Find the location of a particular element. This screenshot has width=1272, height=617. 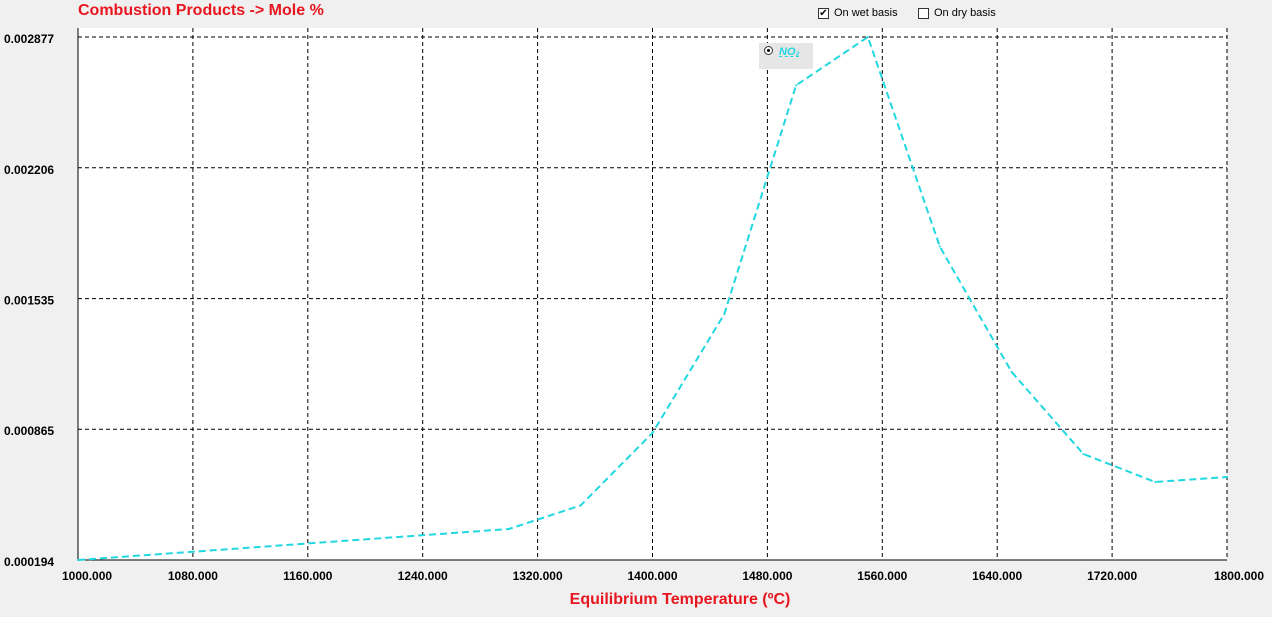

y-tick-labels: 0.002877 0.002206 0.001535 0.000865 0.000194 is located at coordinates (29, 300).